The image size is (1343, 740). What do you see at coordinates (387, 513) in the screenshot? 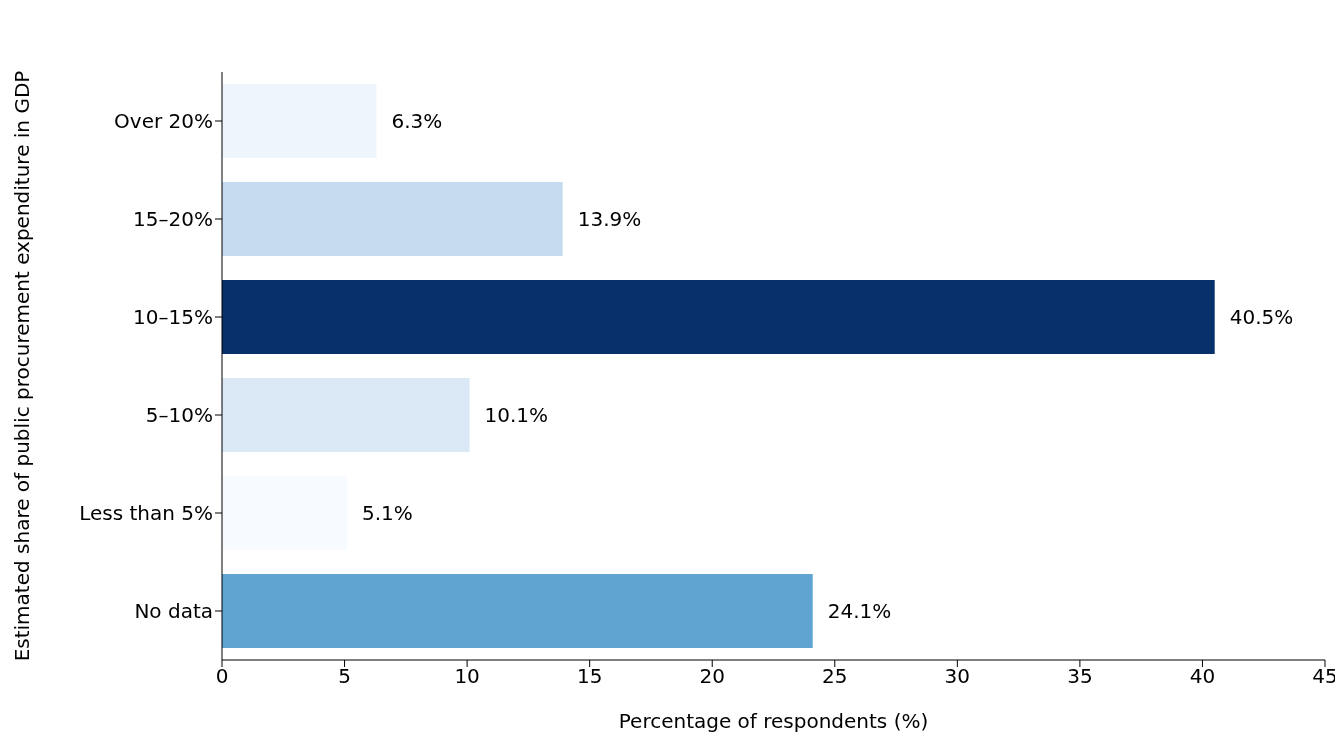
I see `data-label: 5.1%` at bounding box center [387, 513].